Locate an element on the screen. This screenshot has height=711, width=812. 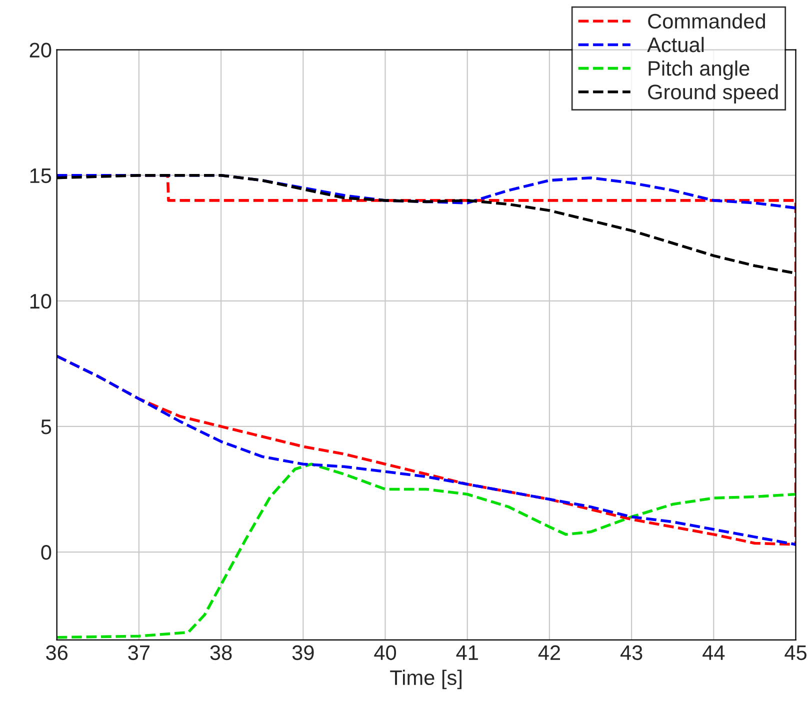
legend-label: Actual is located at coordinates (675, 44).